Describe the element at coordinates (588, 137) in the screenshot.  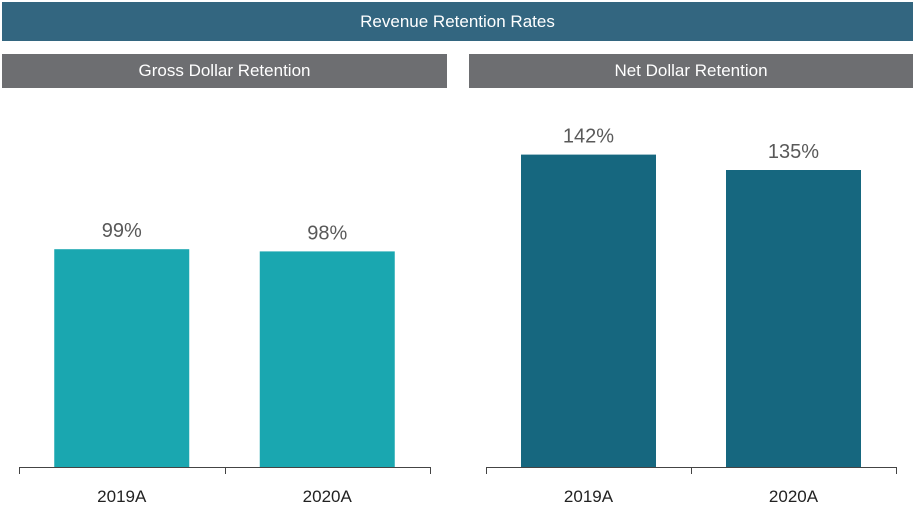
I see `data-label: 142%` at that location.